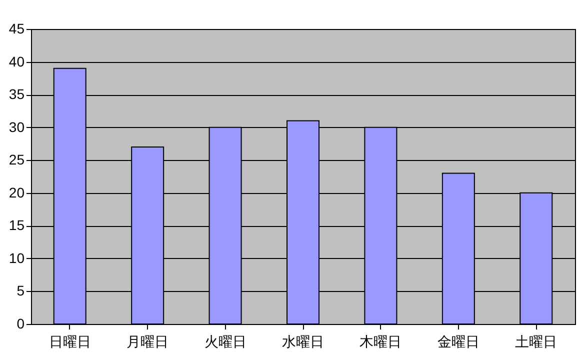  Describe the element at coordinates (16, 28) in the screenshot. I see `y-tick-label: 45` at that location.